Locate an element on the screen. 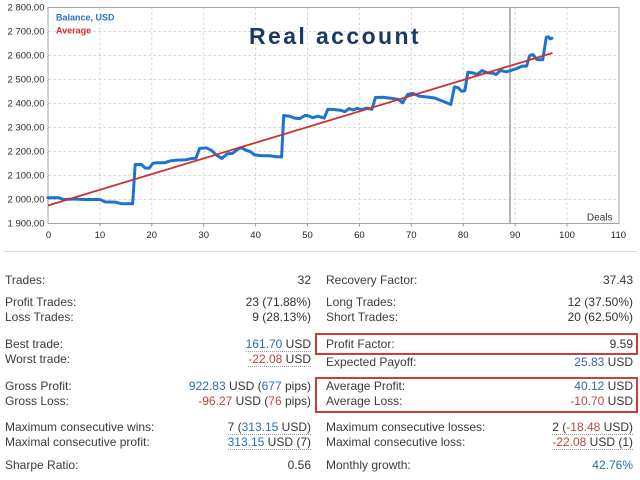 The width and height of the screenshot is (640, 480). svg-text: 2 300.00 is located at coordinates (26, 128).